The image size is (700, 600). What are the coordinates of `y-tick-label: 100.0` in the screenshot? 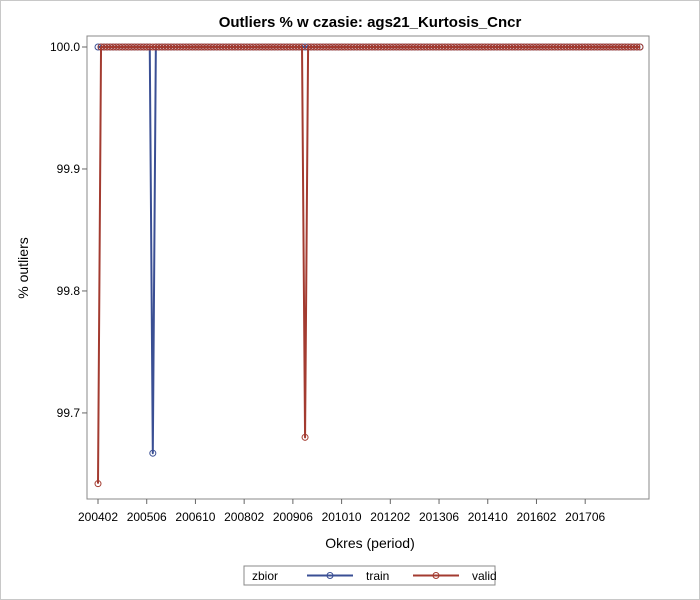 It's located at (65, 47).